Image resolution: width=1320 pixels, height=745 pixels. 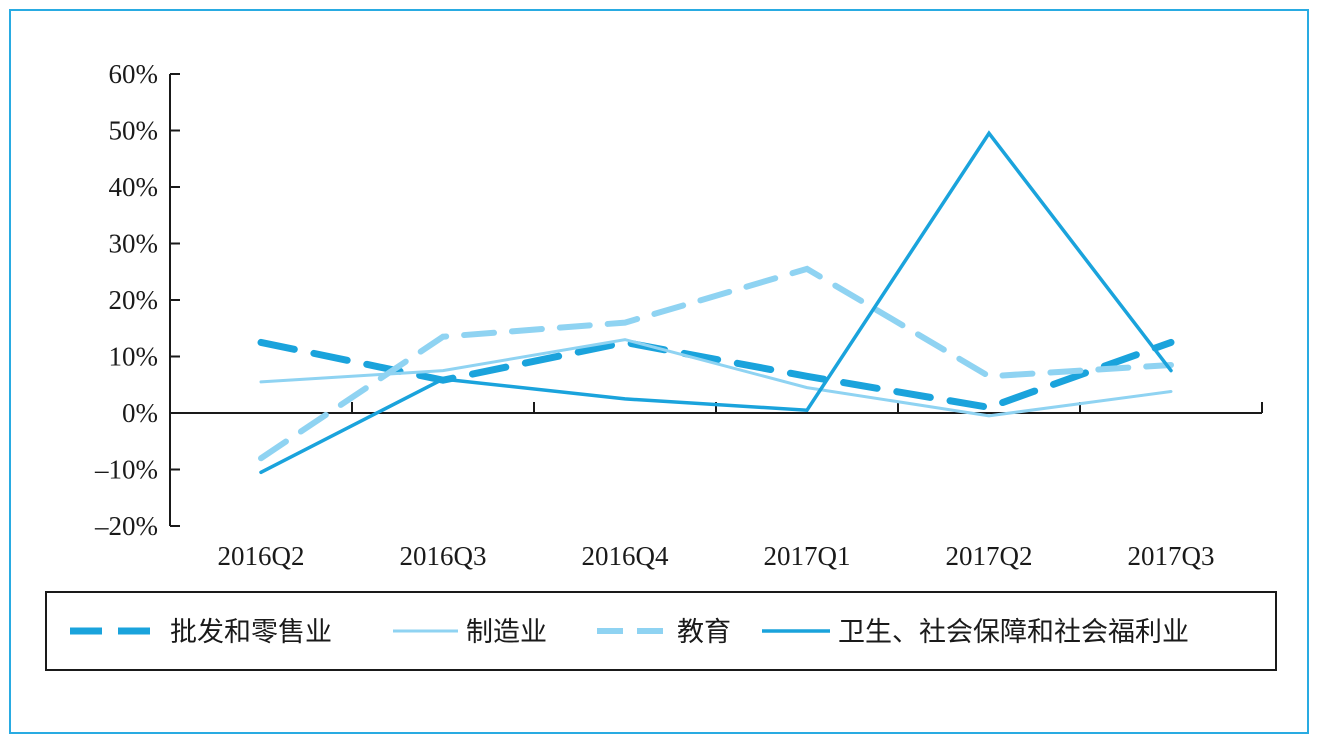 What do you see at coordinates (989, 556) in the screenshot?
I see `x-tick-label: 2017Q2` at bounding box center [989, 556].